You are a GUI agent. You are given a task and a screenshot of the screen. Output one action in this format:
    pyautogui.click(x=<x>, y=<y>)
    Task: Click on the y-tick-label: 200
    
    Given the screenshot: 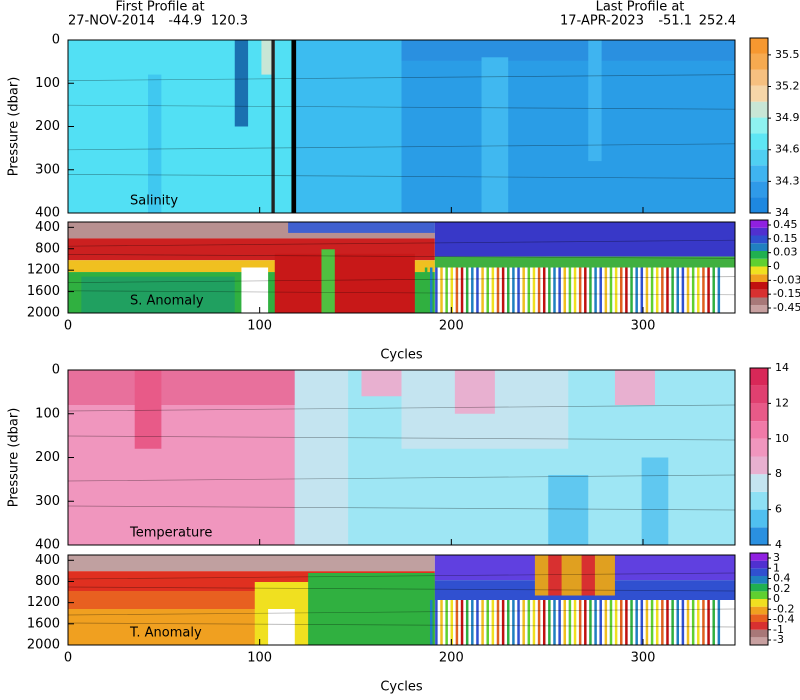 What is the action you would take?
    pyautogui.click(x=47, y=457)
    